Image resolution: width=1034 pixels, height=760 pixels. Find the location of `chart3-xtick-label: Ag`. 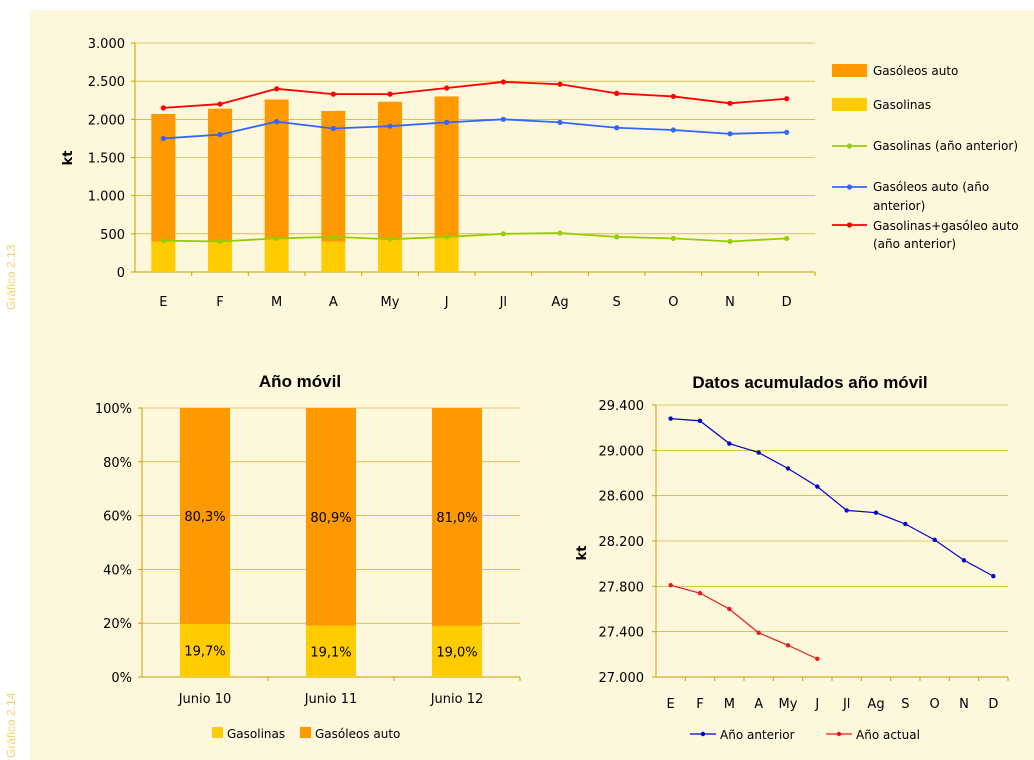

chart3-xtick-label: Ag is located at coordinates (875, 704).